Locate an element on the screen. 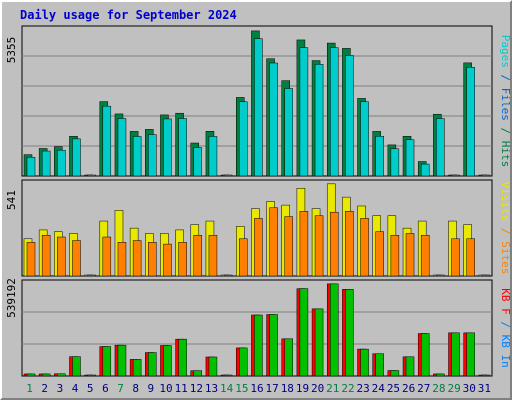  day-label: 8 is located at coordinates (135, 388).